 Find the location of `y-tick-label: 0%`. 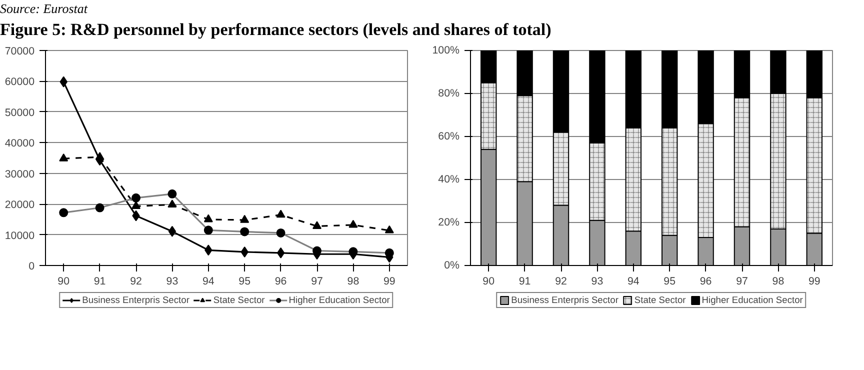

y-tick-label: 0% is located at coordinates (452, 266).